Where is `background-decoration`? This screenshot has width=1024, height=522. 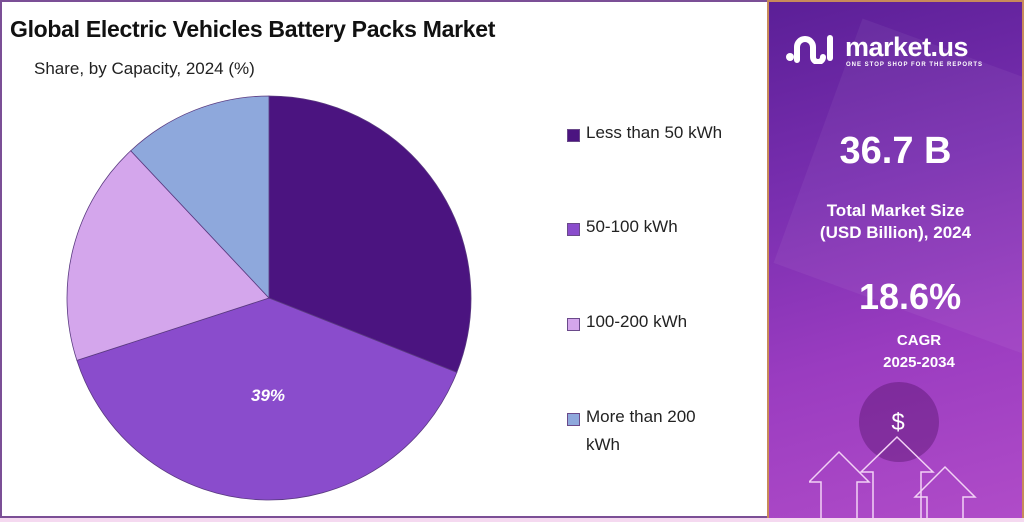 background-decoration is located at coordinates (899, 422).